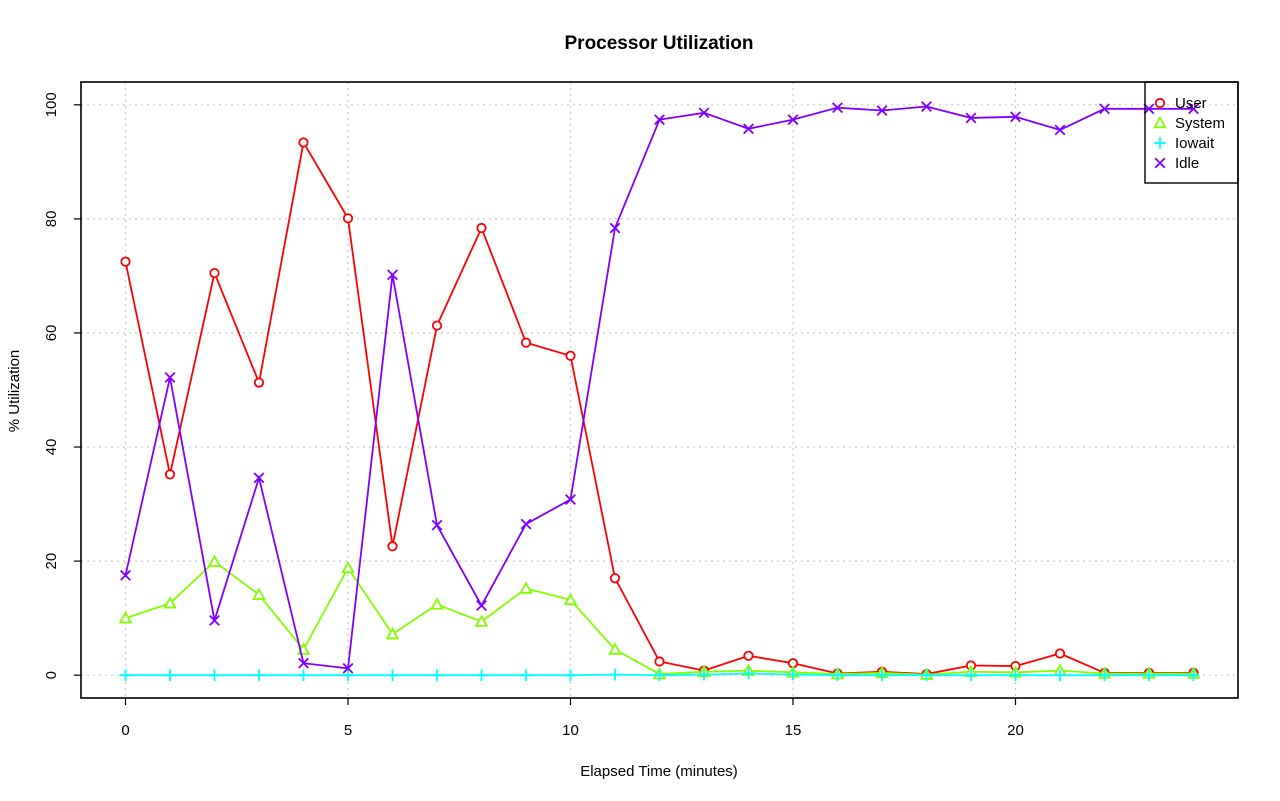  What do you see at coordinates (659, 771) in the screenshot?
I see `x-axis-label: Elapsed Time (minutes)` at bounding box center [659, 771].